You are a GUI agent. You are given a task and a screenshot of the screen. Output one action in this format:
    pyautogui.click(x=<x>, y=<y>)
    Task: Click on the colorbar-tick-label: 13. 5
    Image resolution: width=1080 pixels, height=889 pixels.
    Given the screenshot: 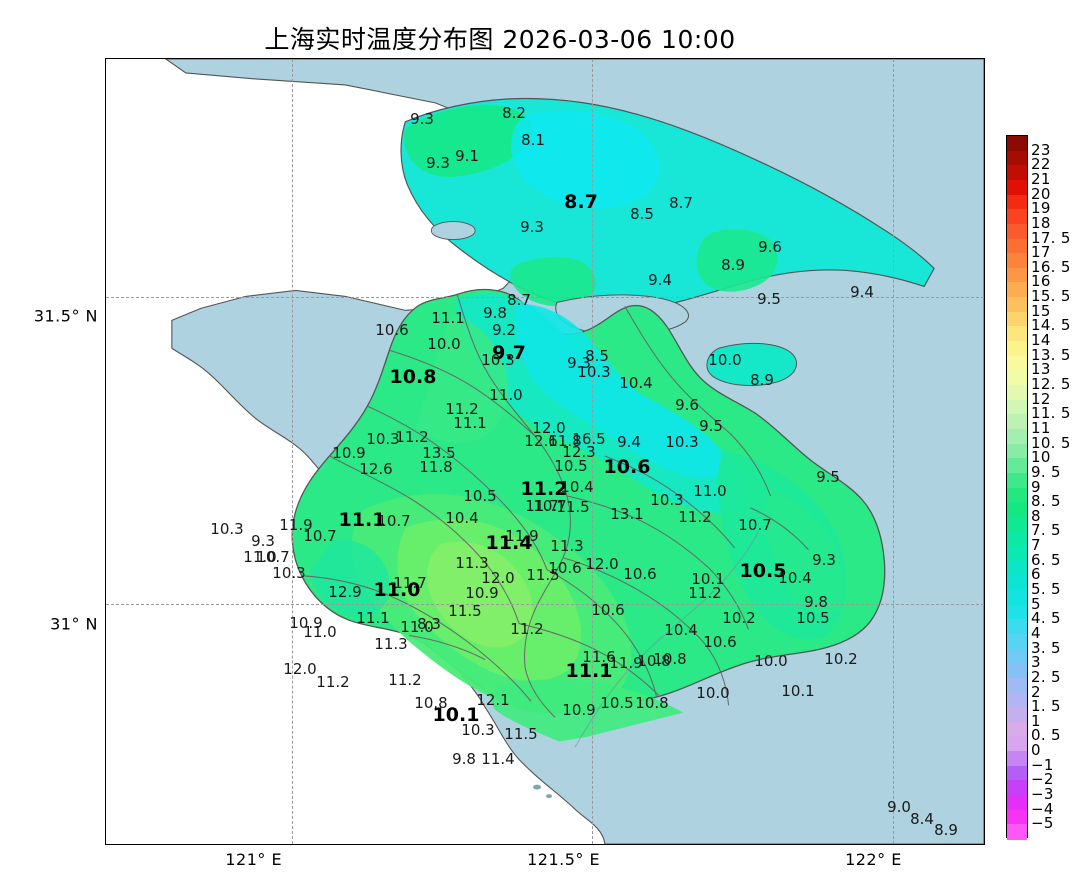 What is the action you would take?
    pyautogui.click(x=1051, y=354)
    